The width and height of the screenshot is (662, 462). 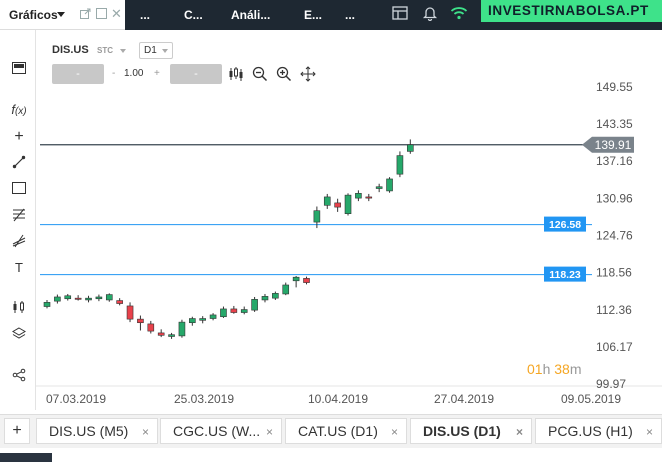 What do you see at coordinates (613, 145) in the screenshot?
I see `current-price-label: 139.91` at bounding box center [613, 145].